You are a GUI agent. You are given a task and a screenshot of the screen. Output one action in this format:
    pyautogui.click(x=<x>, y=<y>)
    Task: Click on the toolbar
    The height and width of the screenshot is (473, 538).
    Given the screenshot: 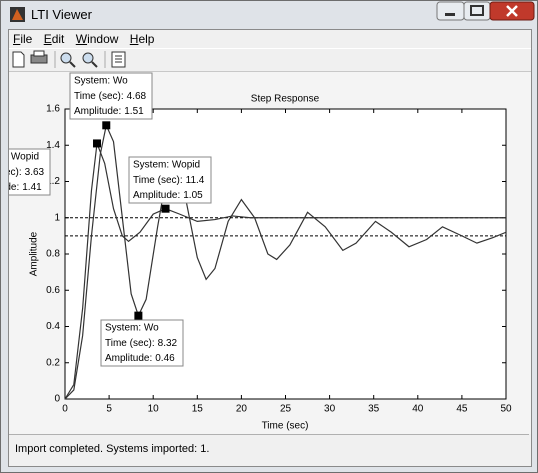 What is the action you would take?
    pyautogui.click(x=270, y=60)
    